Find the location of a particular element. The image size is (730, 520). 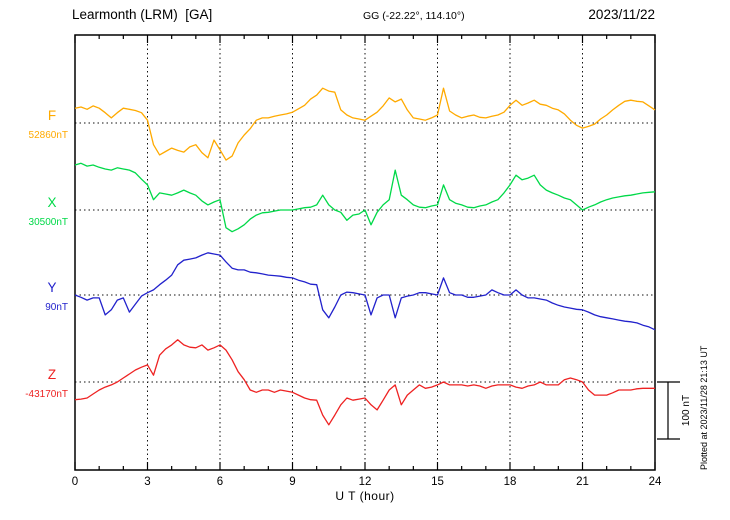

x-axis-label: U T (hour) is located at coordinates (365, 496).